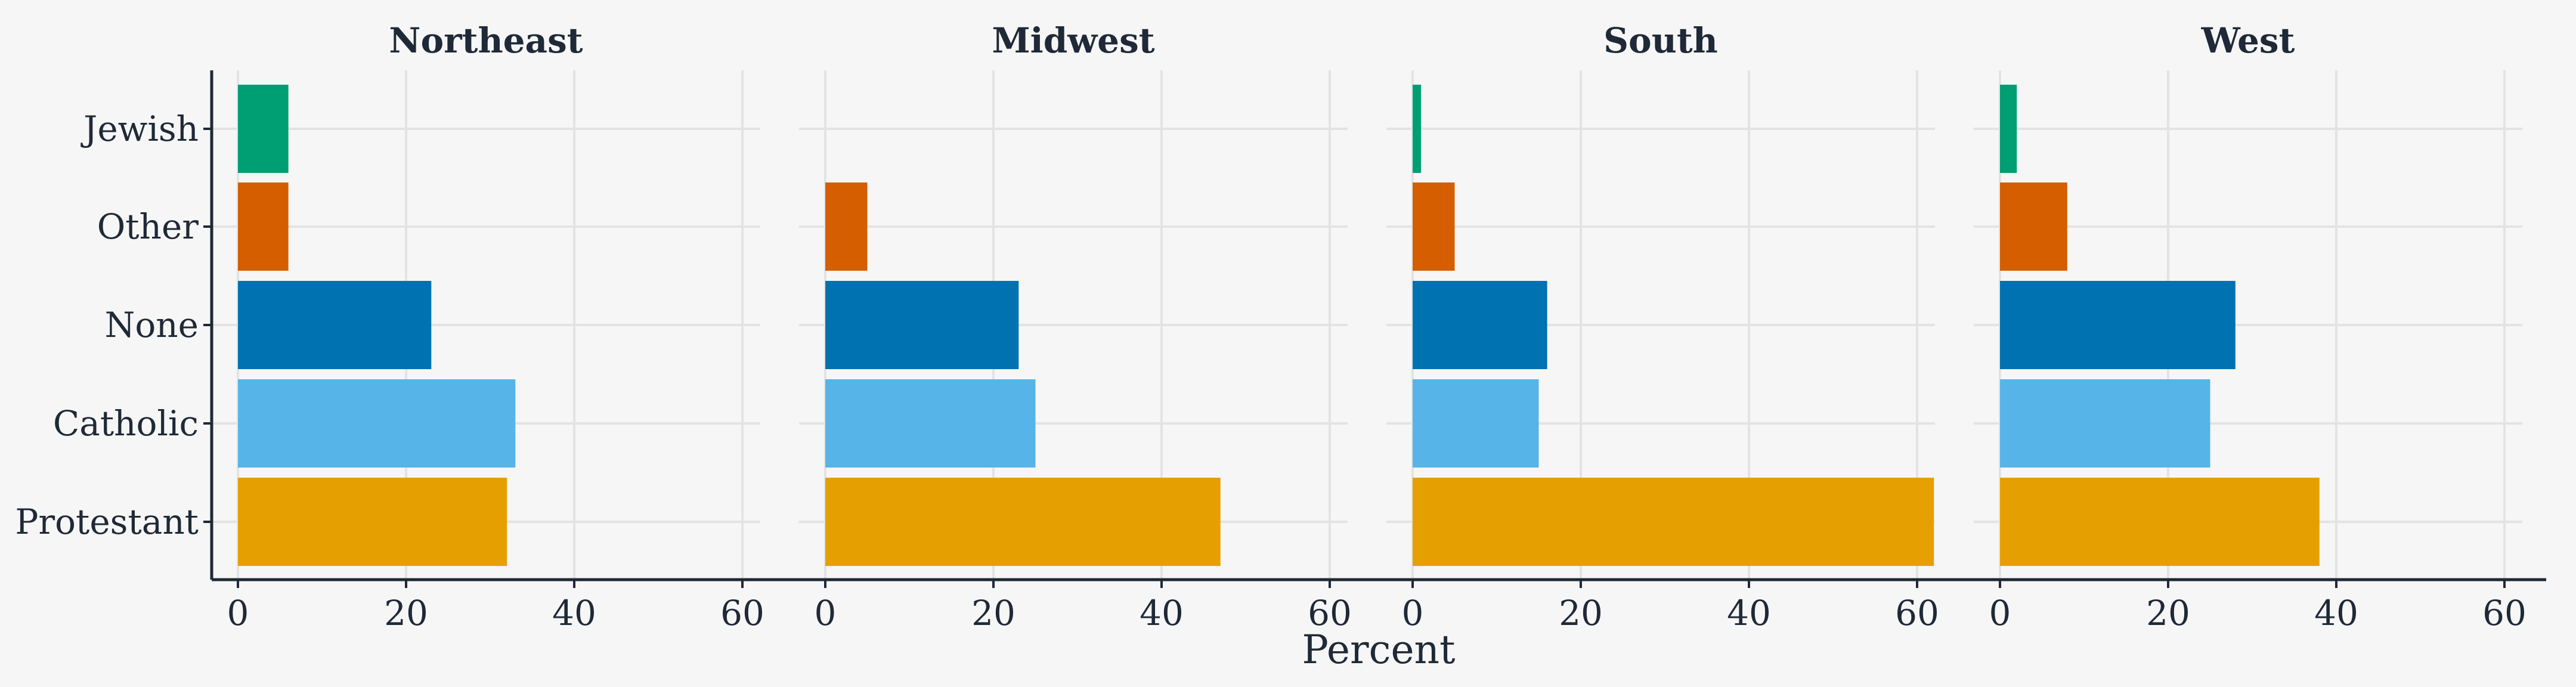 This screenshot has width=2576, height=687. I want to click on panel-title-west: West, so click(2248, 40).